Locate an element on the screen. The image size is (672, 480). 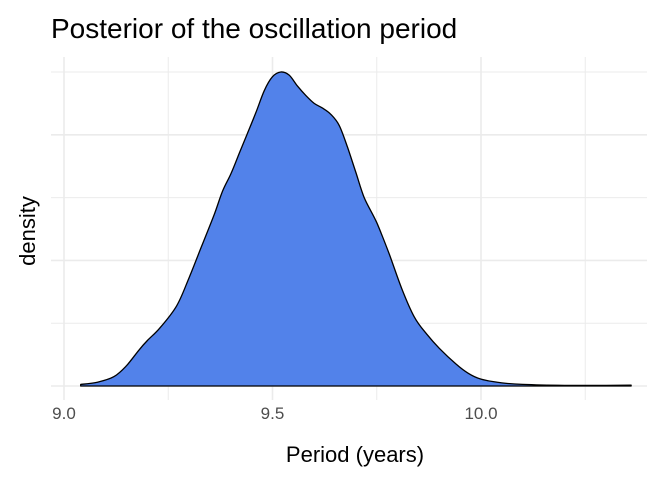
x-axis-title: Period (years) is located at coordinates (355, 454).